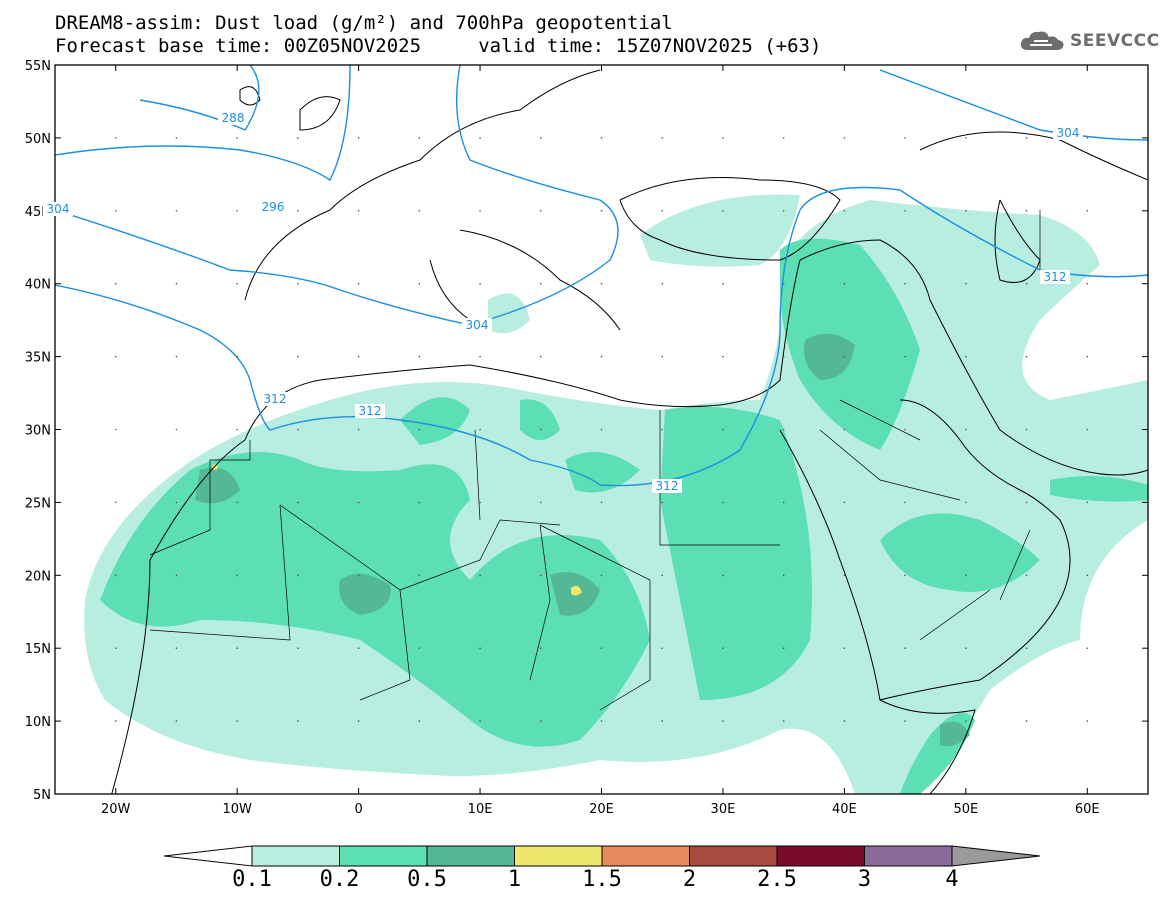 This screenshot has height=907, width=1165. What do you see at coordinates (38, 66) in the screenshot?
I see `lat-tick-label: 55N` at bounding box center [38, 66].